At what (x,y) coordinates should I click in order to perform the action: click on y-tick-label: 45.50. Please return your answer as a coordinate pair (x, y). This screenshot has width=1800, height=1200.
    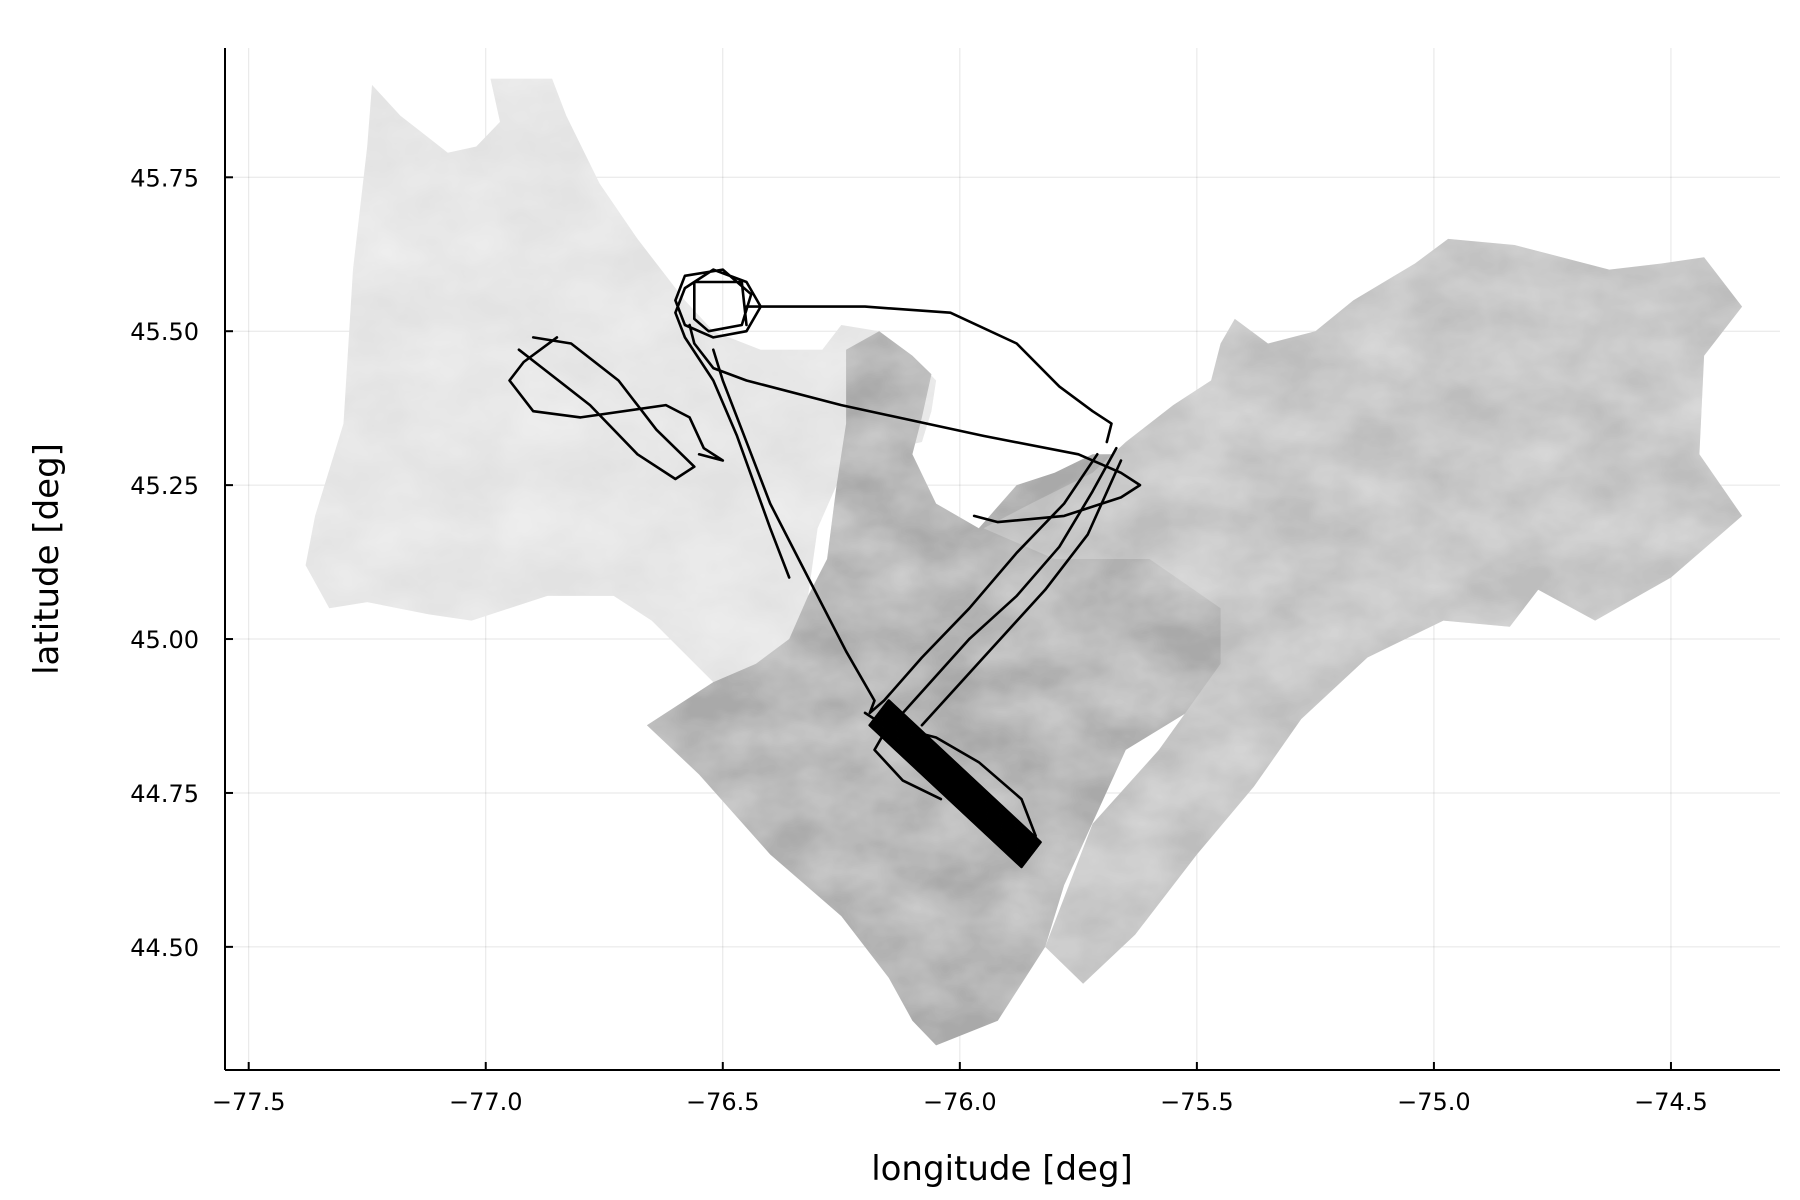
    Looking at the image, I should click on (164, 332).